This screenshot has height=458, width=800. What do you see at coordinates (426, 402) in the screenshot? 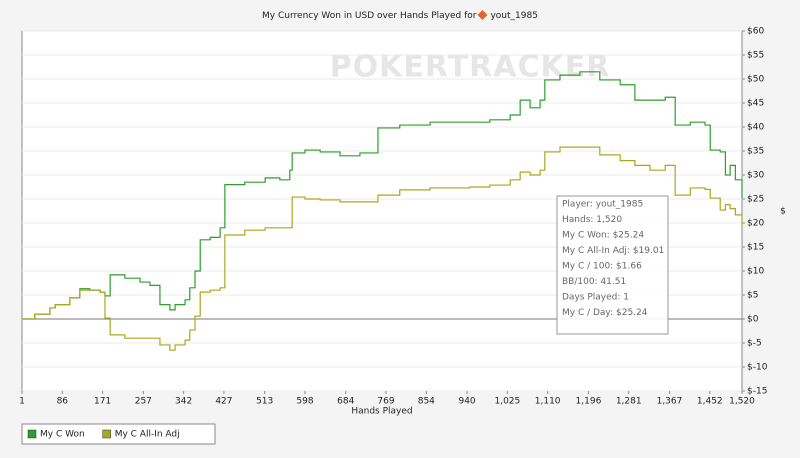
I see `x-tick-label: 854` at bounding box center [426, 402].